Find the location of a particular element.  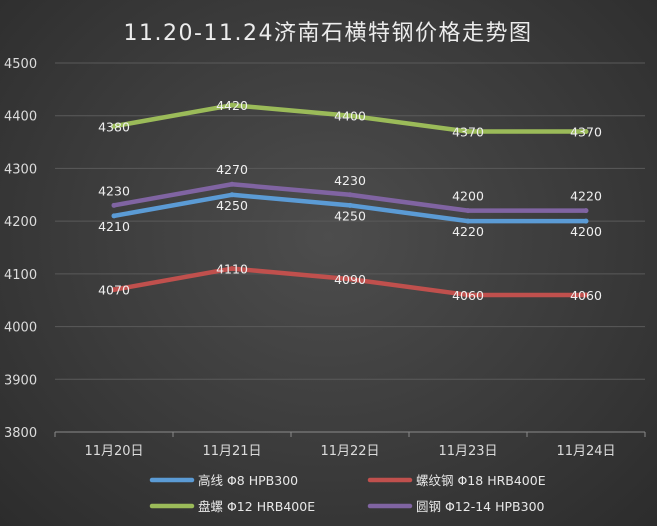

x-axis-tick-labels: 11月20日 11月21日 11月22日 11月23日 11月24日 is located at coordinates (349, 451).